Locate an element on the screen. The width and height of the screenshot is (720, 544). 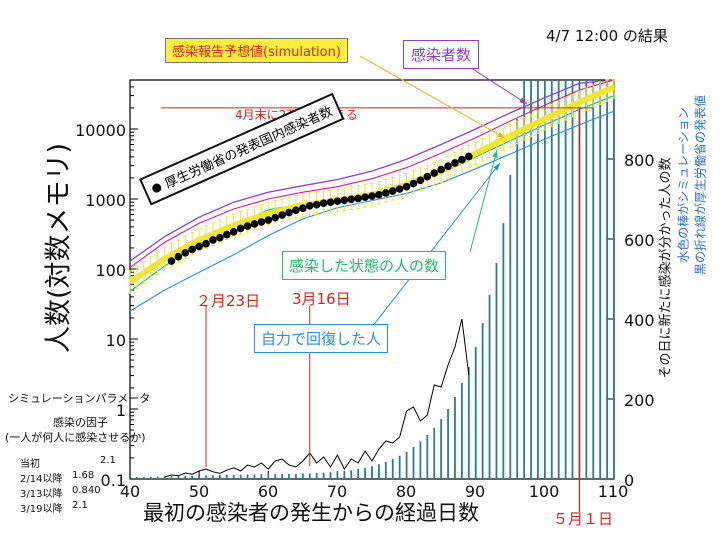
param-row-label: 当初 is located at coordinates (30, 464).